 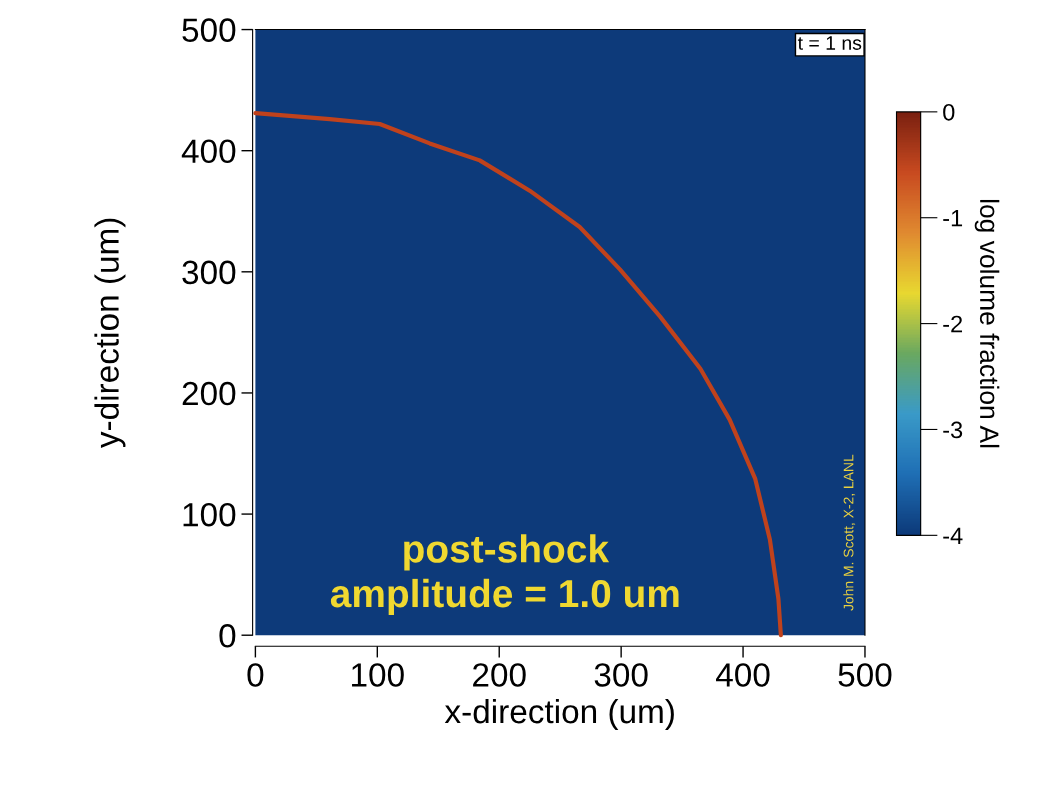 What do you see at coordinates (378, 675) in the screenshot?
I see `x-tick-label: 100` at bounding box center [378, 675].